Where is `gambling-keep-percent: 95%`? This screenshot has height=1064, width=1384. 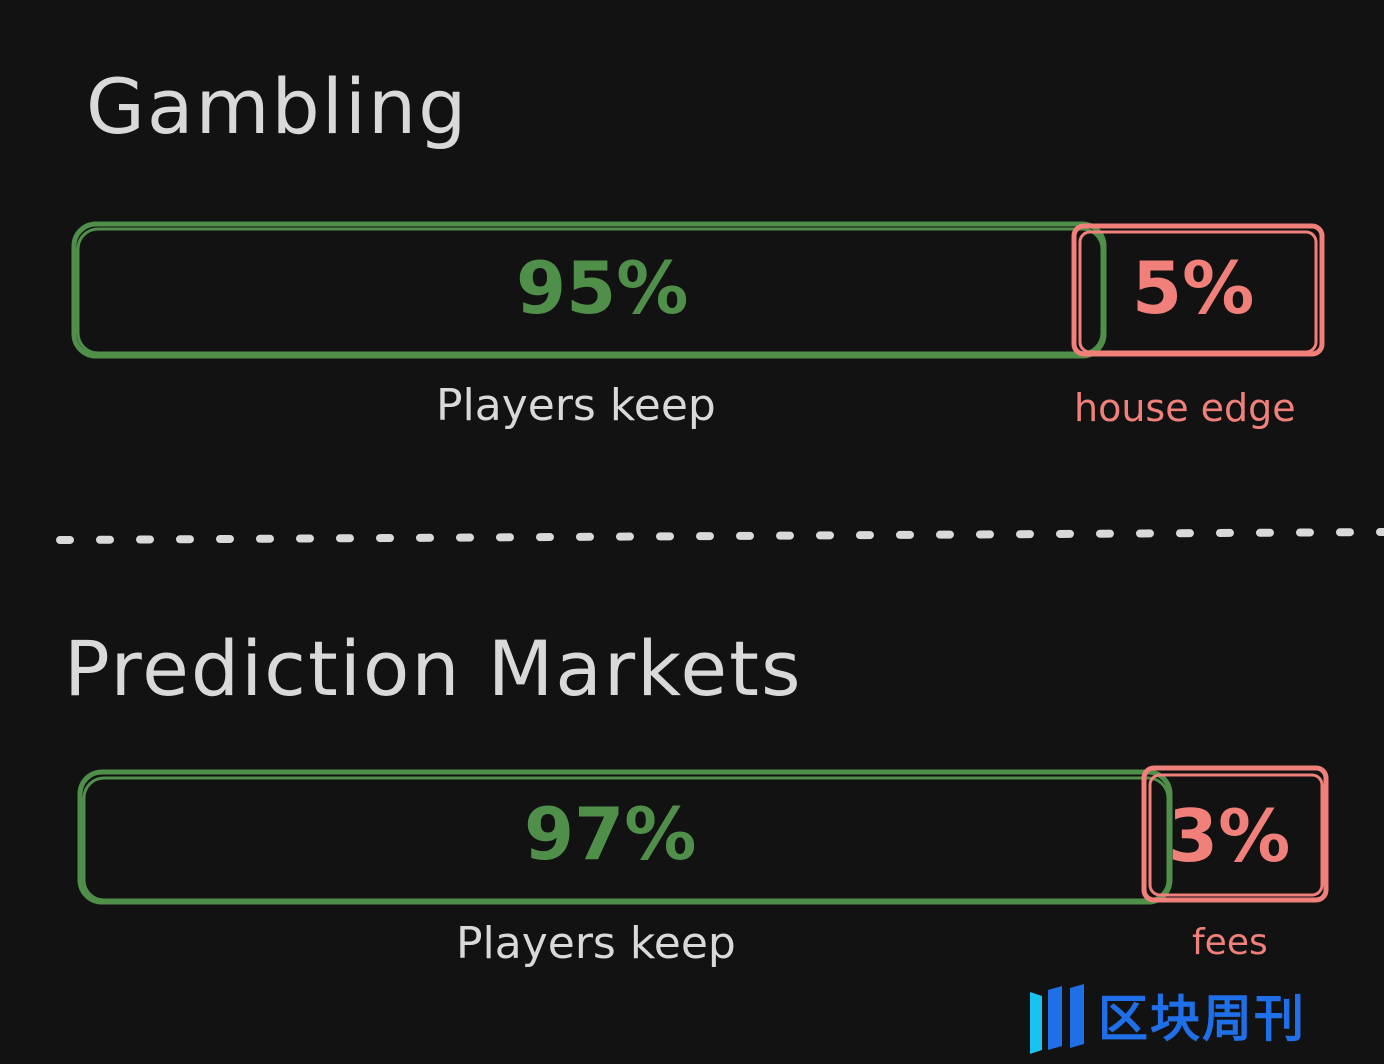
gambling-keep-percent: 95% is located at coordinates (602, 288).